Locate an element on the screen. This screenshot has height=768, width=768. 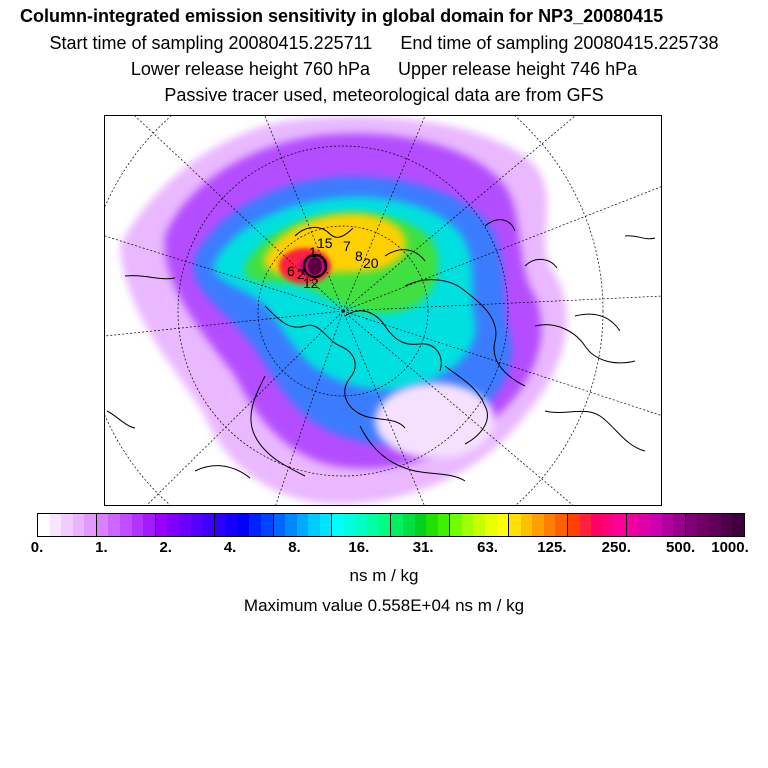
release-point-marker is located at coordinates (315, 266).